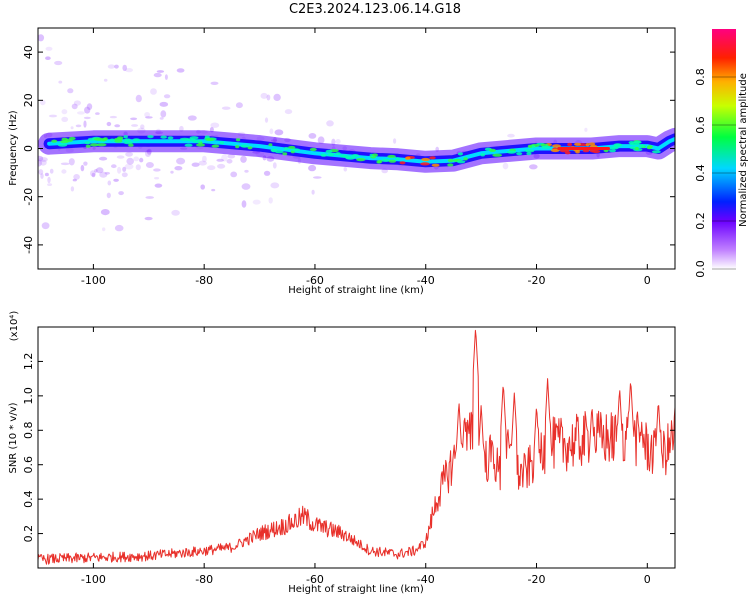 The image size is (750, 600). I want to click on y-tick-label: 20, so click(28, 100).